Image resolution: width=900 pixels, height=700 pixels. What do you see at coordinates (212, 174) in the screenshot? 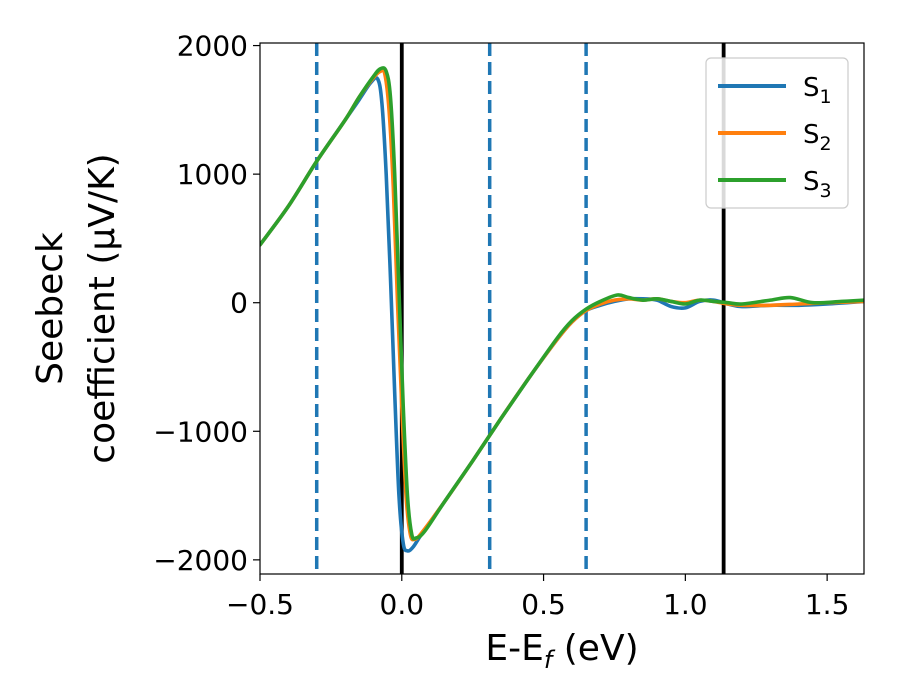
I see `y-tick-label: 1000` at bounding box center [212, 174].